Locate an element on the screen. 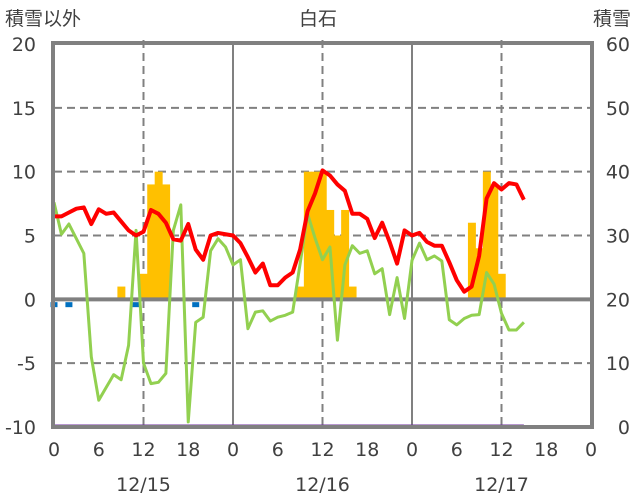 The image size is (636, 501). y-left-tick-label: 20 is located at coordinates (24, 45).